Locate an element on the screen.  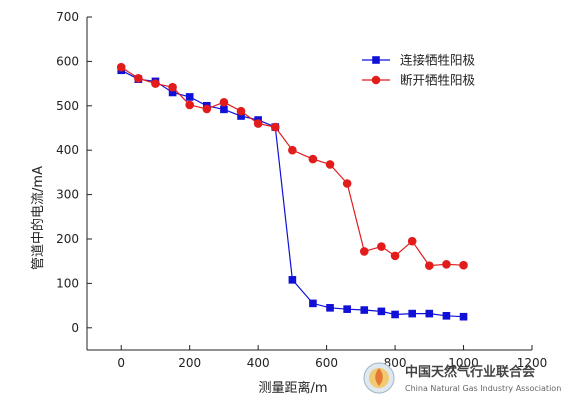
legend-item-2: 断开牺牲阳极 is located at coordinates (419, 80).